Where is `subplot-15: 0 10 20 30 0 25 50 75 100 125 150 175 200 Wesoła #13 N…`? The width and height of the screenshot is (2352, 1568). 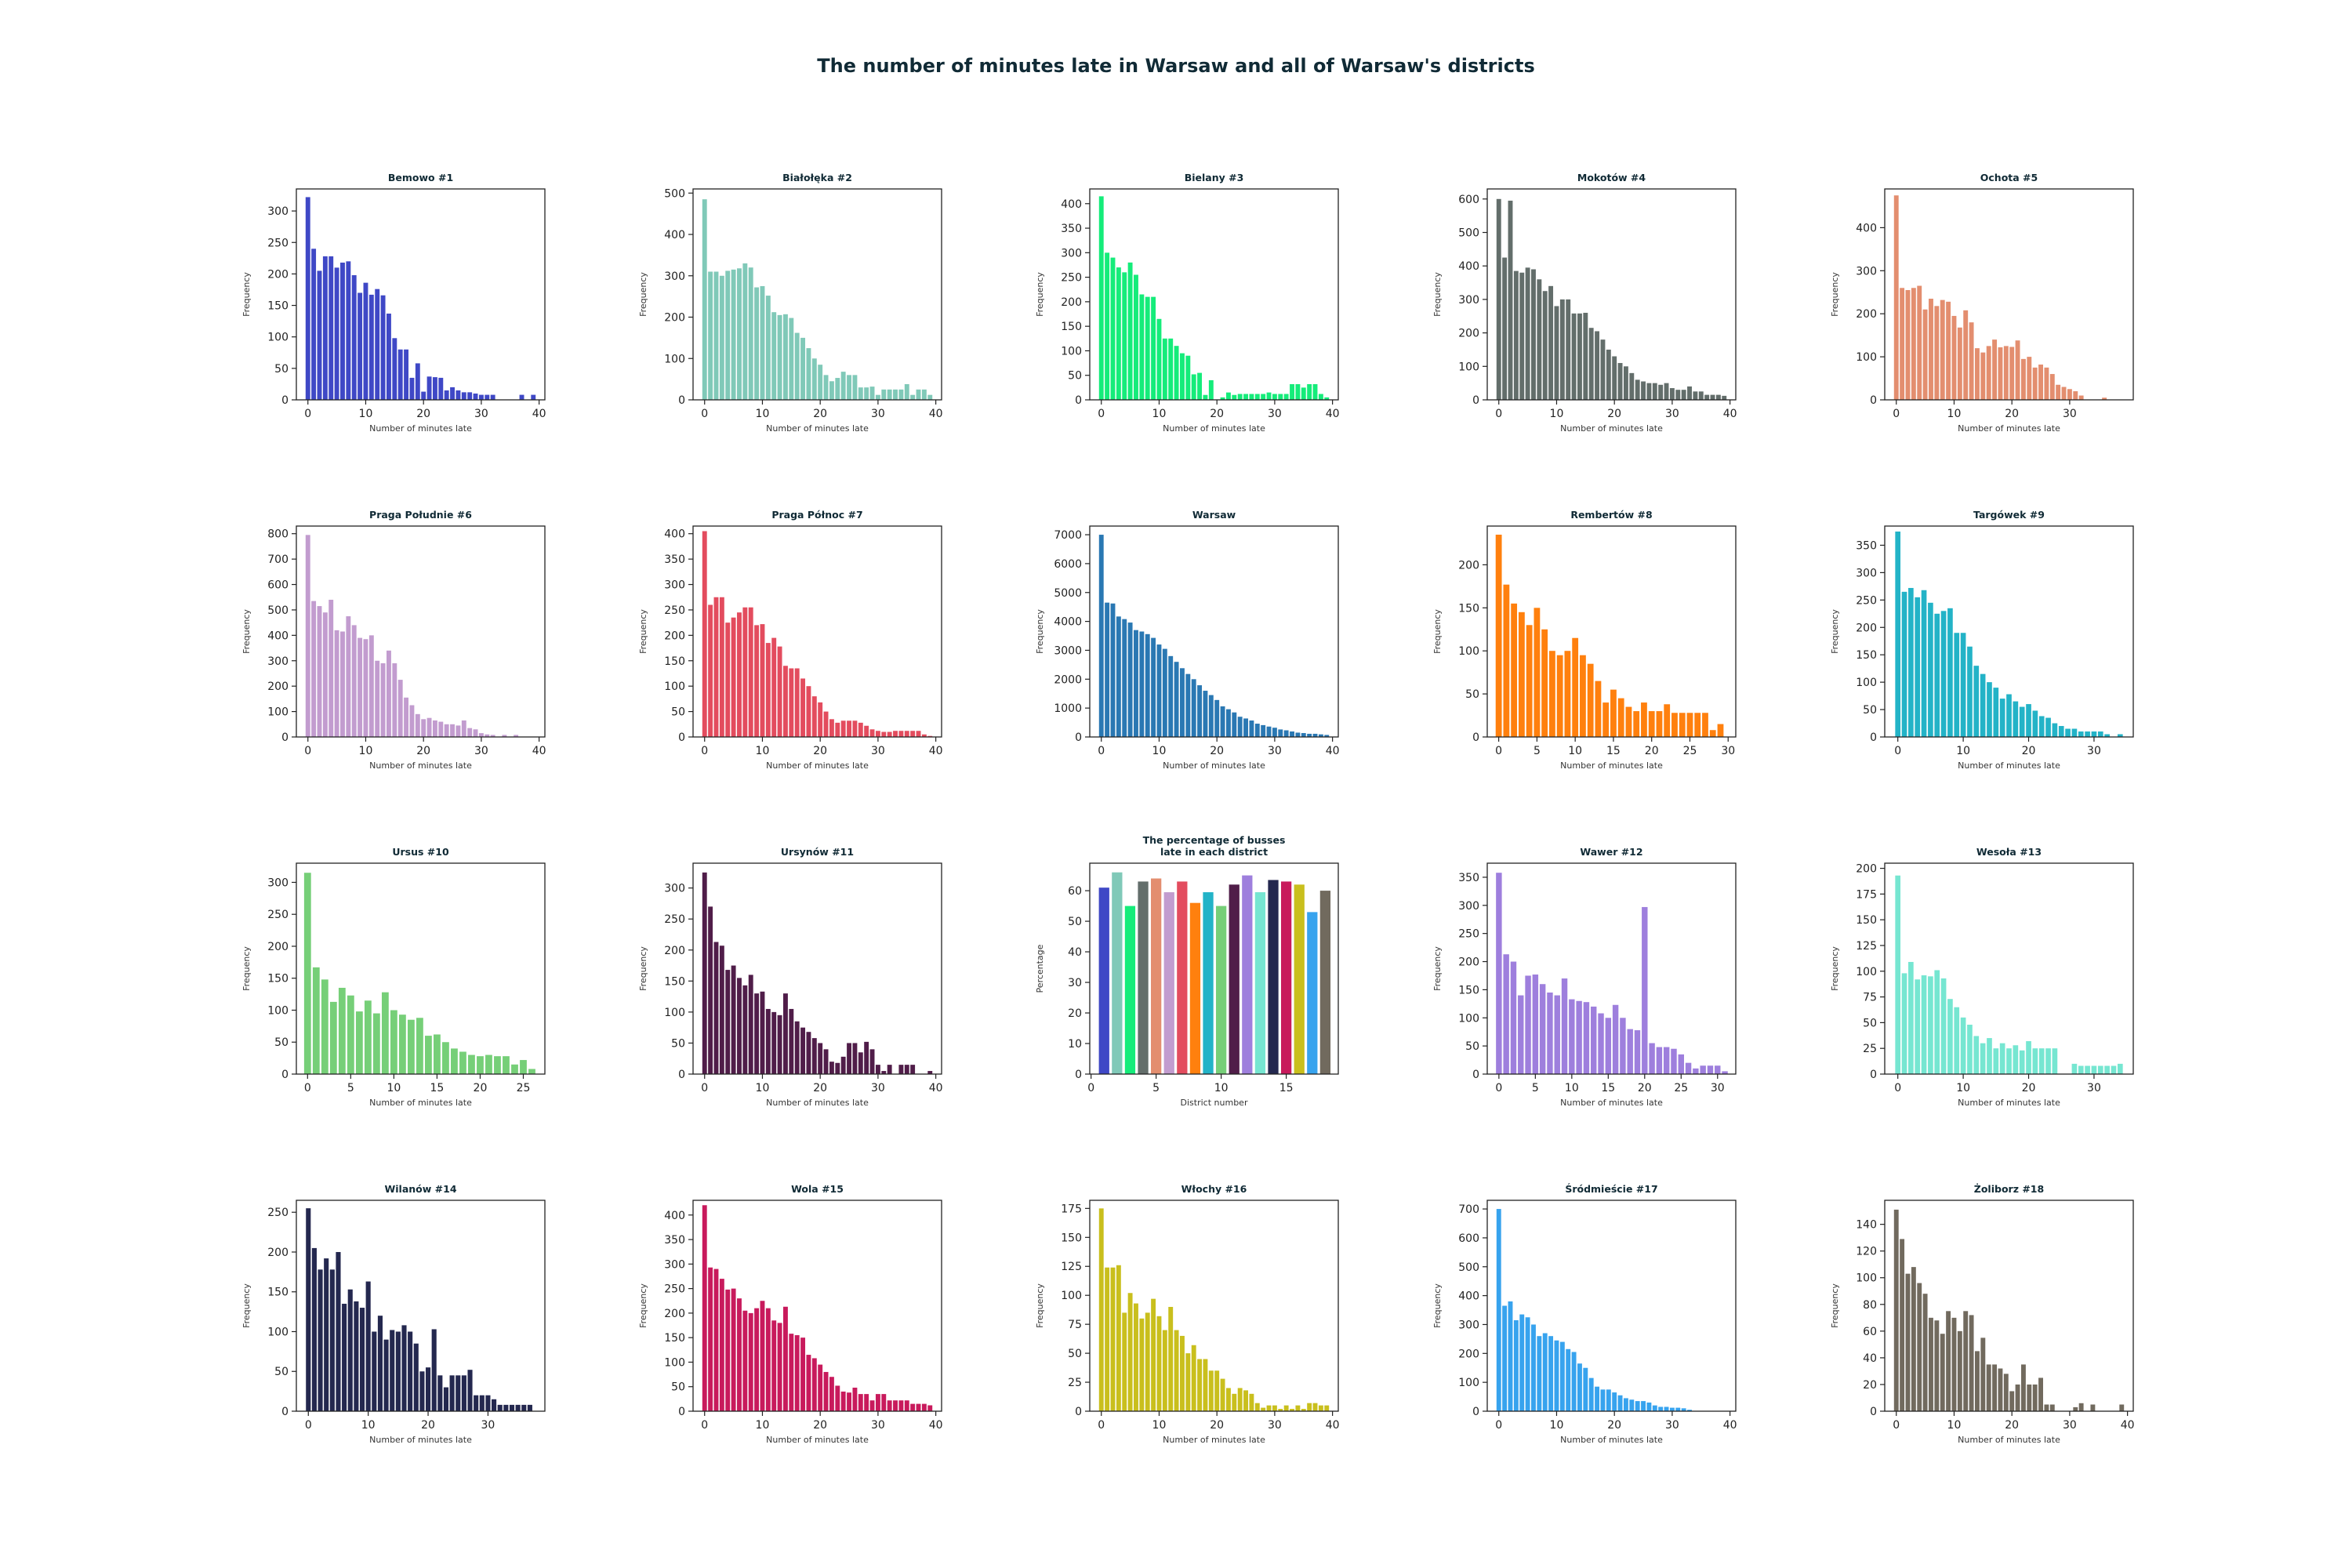 subplot-15: 0 10 20 30 0 25 50 75 100 125 150 175 200 Wesoła #13 N… is located at coordinates (1982, 977).